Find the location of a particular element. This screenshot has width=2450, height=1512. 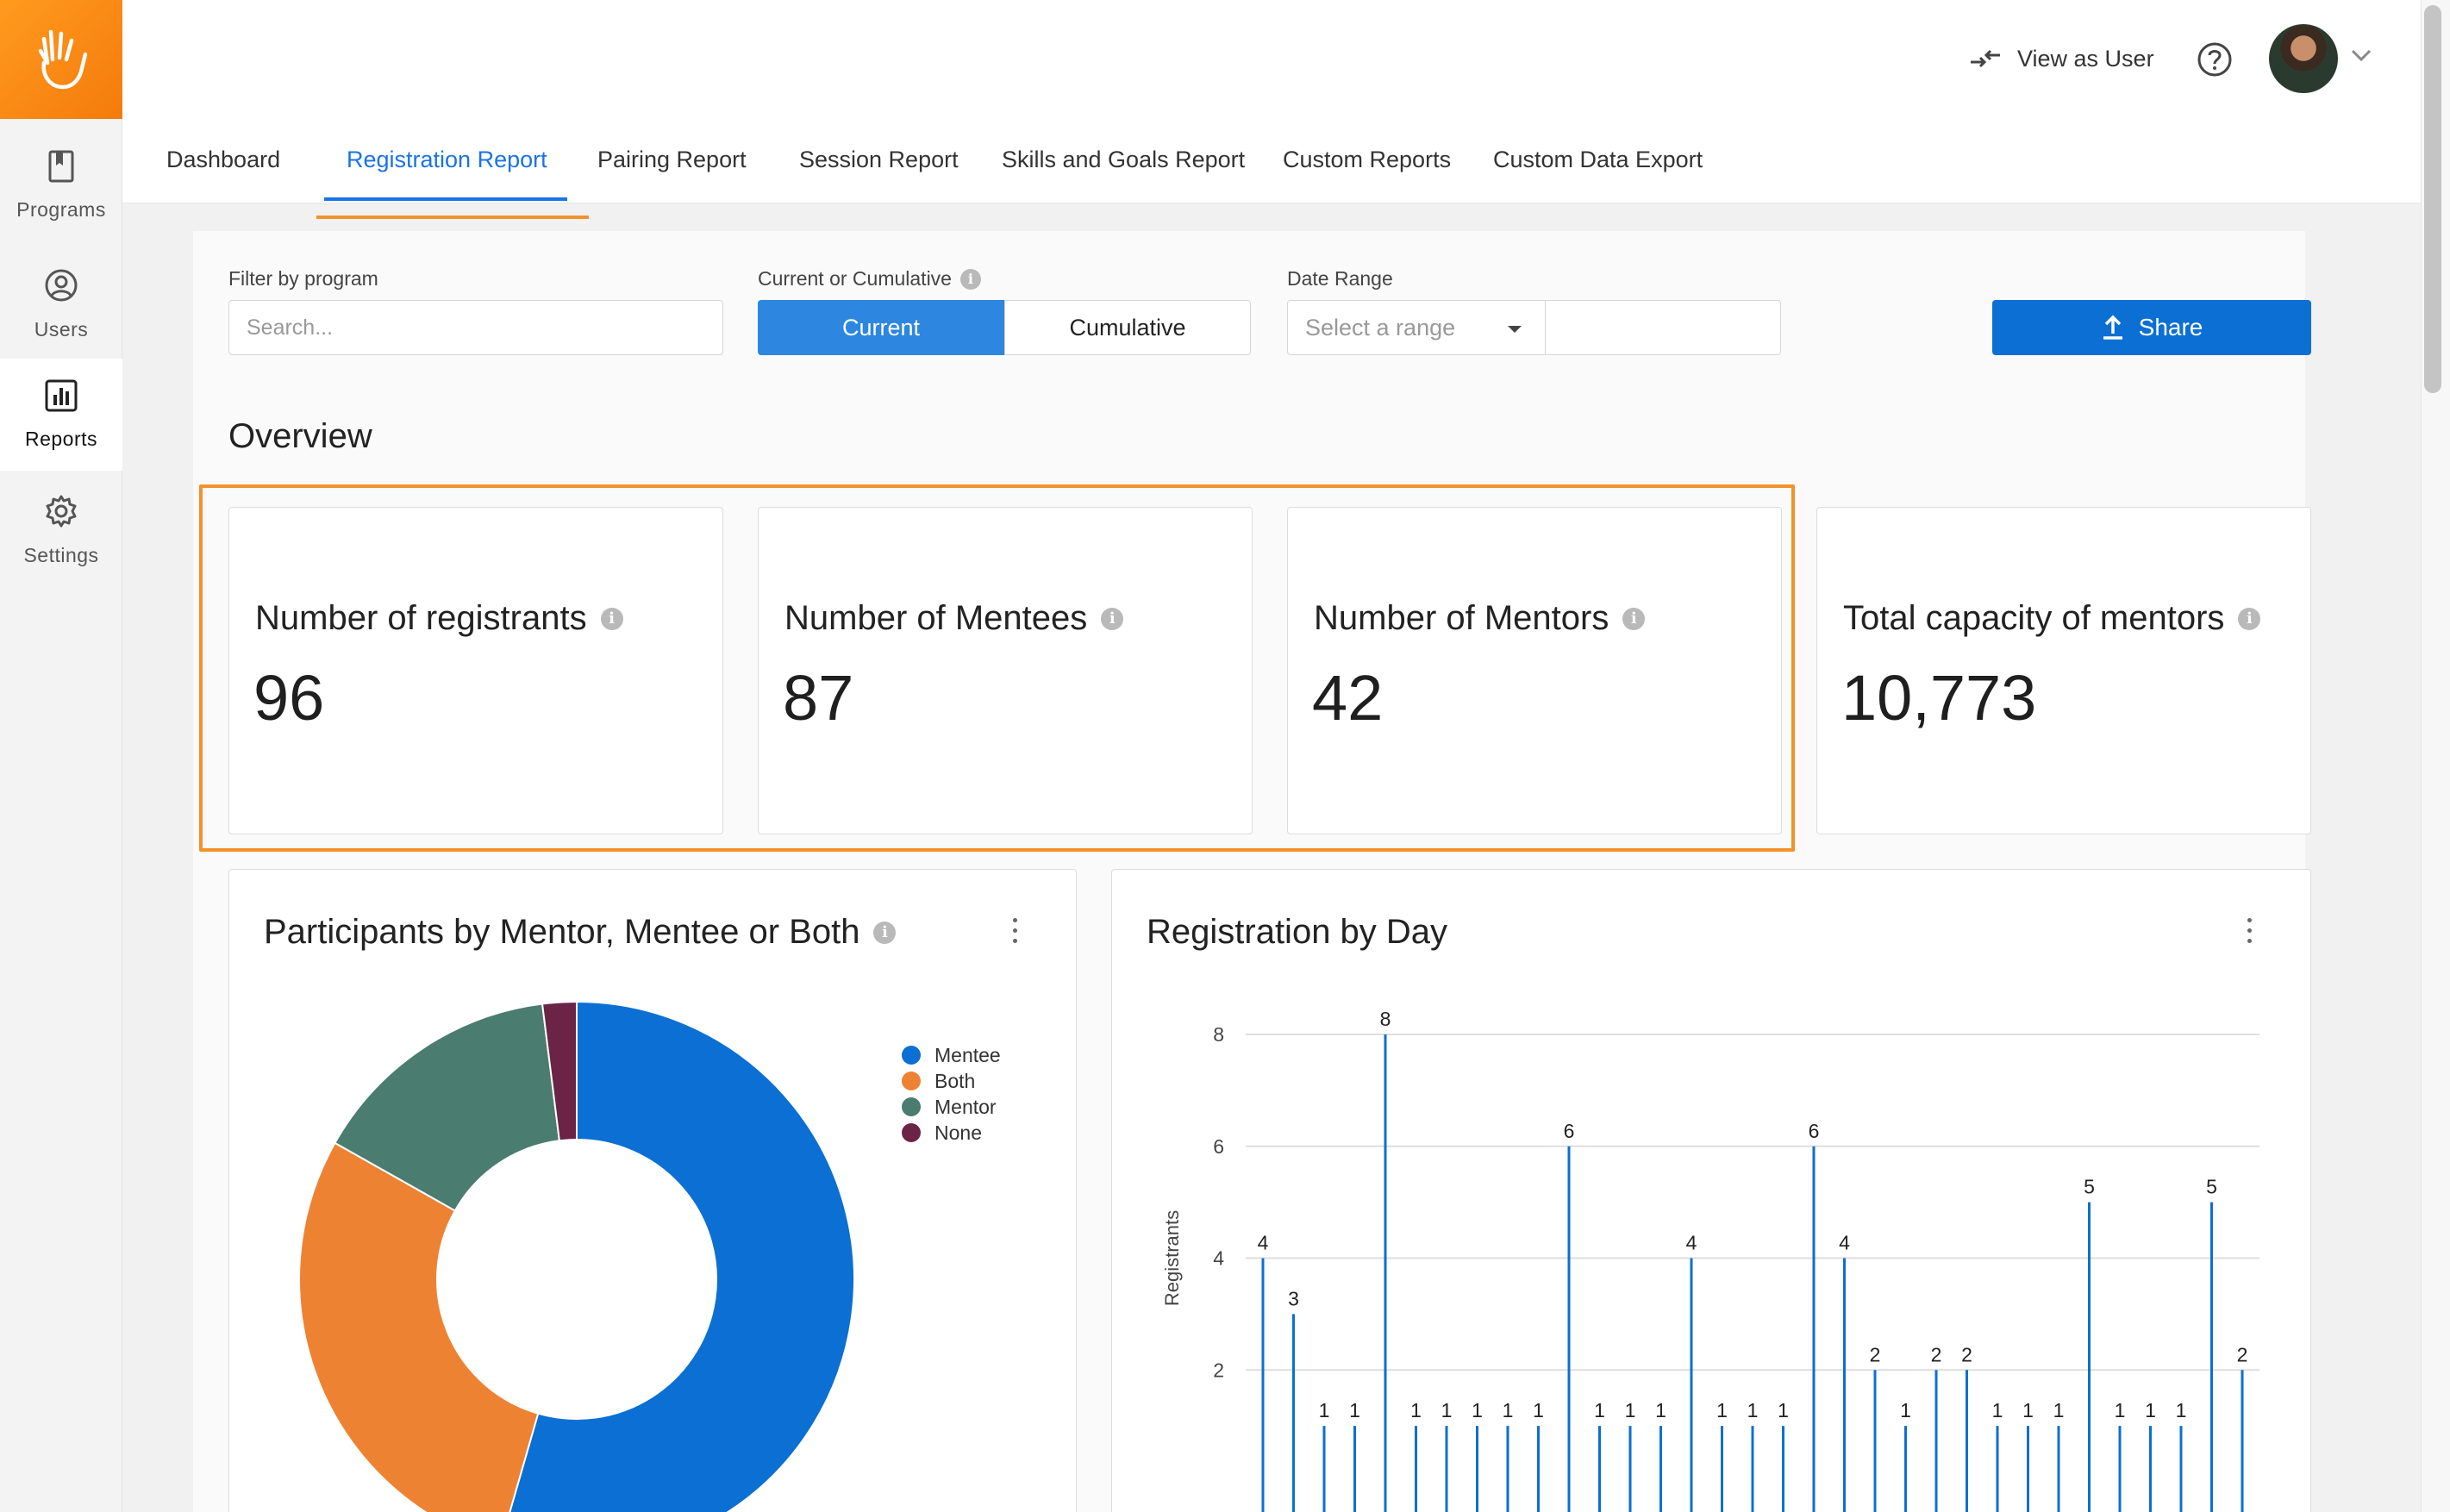

share-button: Share is located at coordinates (2151, 327).